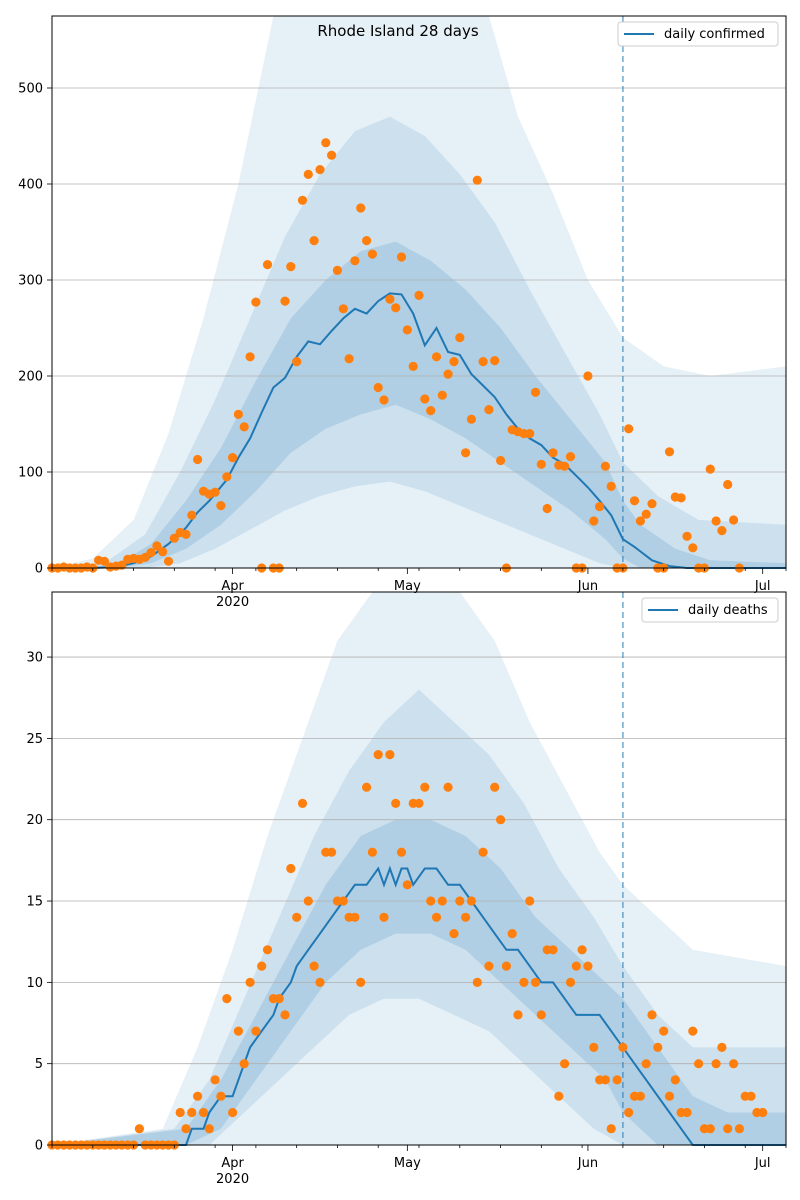 The image size is (800, 1200). Describe the element at coordinates (587, 586) in the screenshot. I see `x-tick-label: Jun` at that location.